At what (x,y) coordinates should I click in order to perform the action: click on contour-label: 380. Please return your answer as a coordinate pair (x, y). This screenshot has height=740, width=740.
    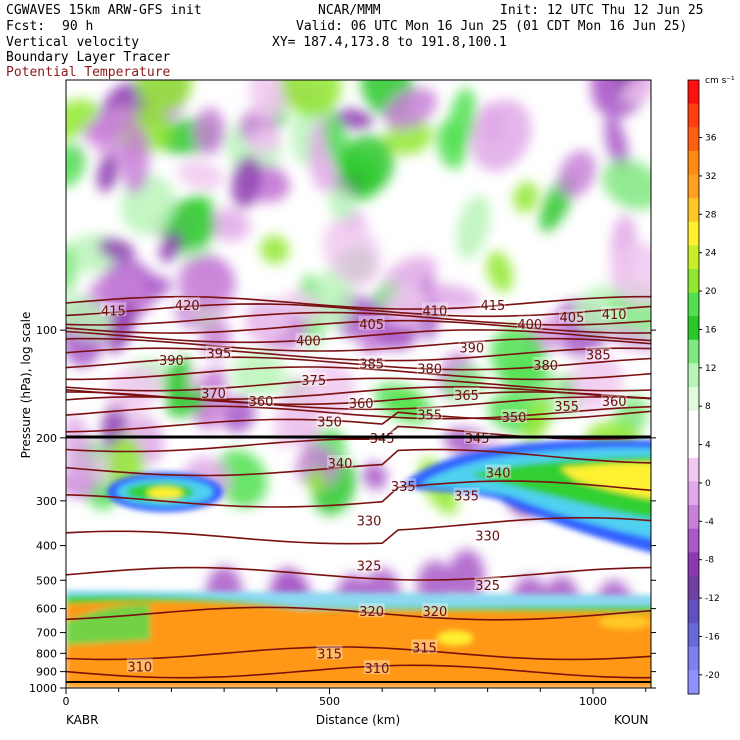
    Looking at the image, I should click on (429, 370).